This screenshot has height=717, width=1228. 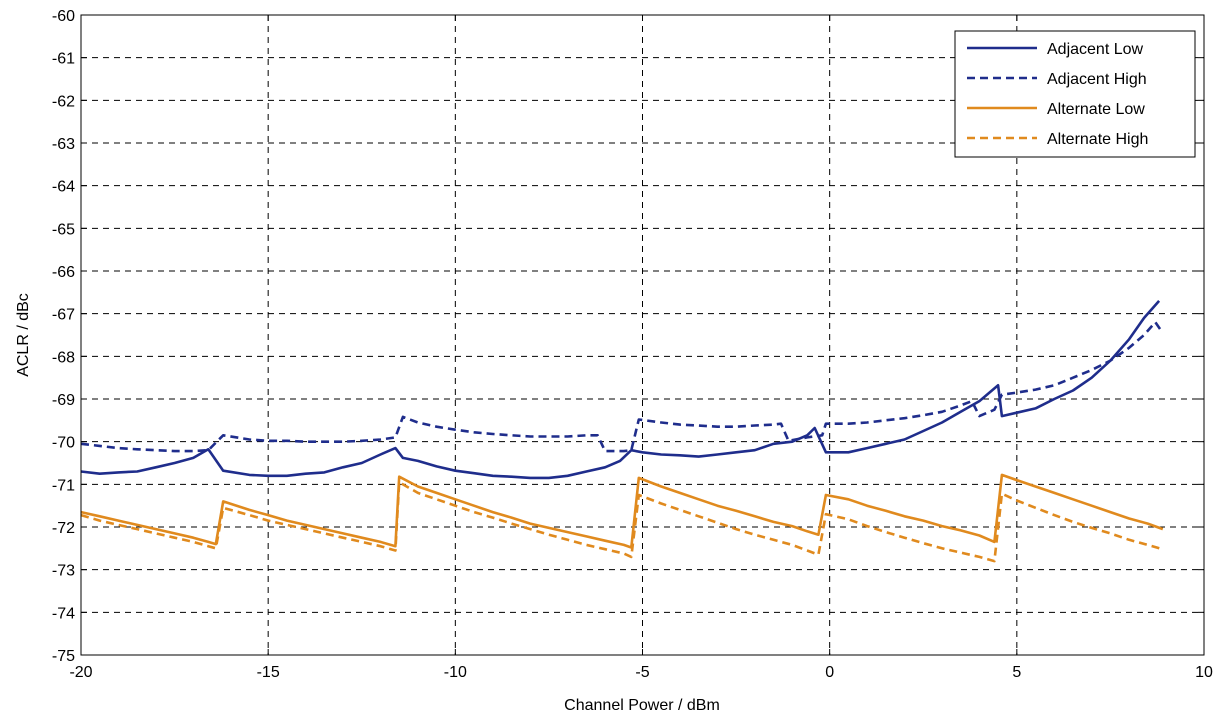 What do you see at coordinates (642, 705) in the screenshot?
I see `x-axis-label: Channel Power / dBm` at bounding box center [642, 705].